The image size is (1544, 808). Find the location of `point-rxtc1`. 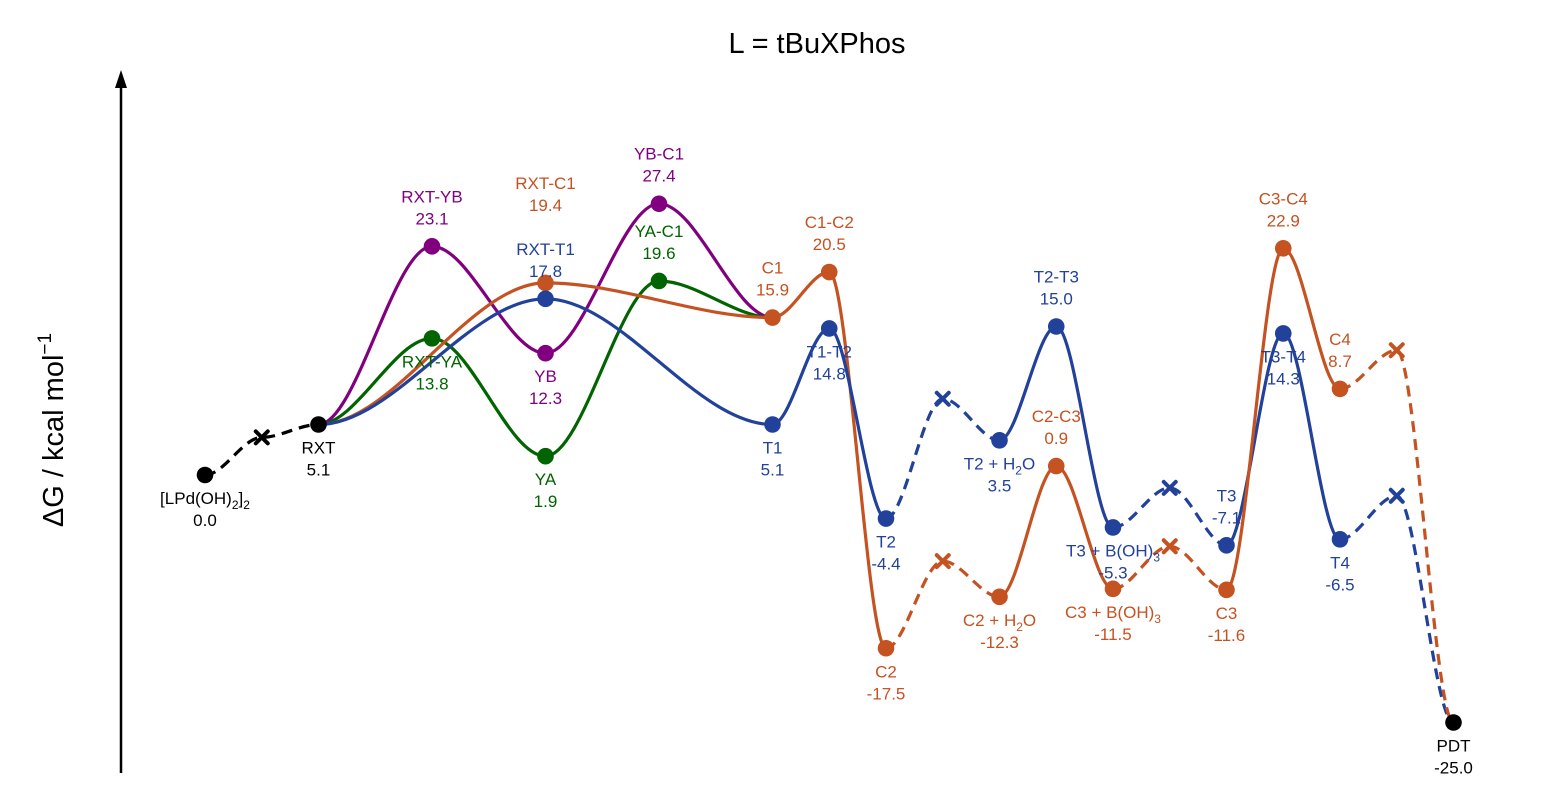

point-rxtc1 is located at coordinates (545, 283).